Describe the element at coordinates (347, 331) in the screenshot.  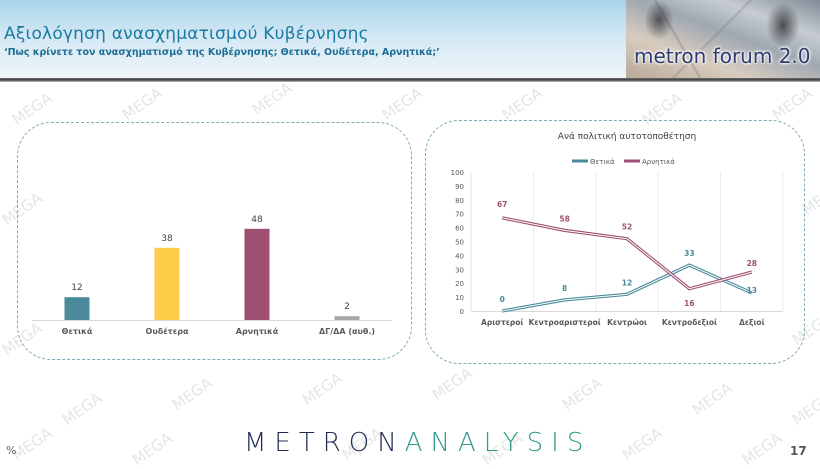
I see `bar-category-label: ΔΓ/ΔΑ (αυθ.)` at that location.